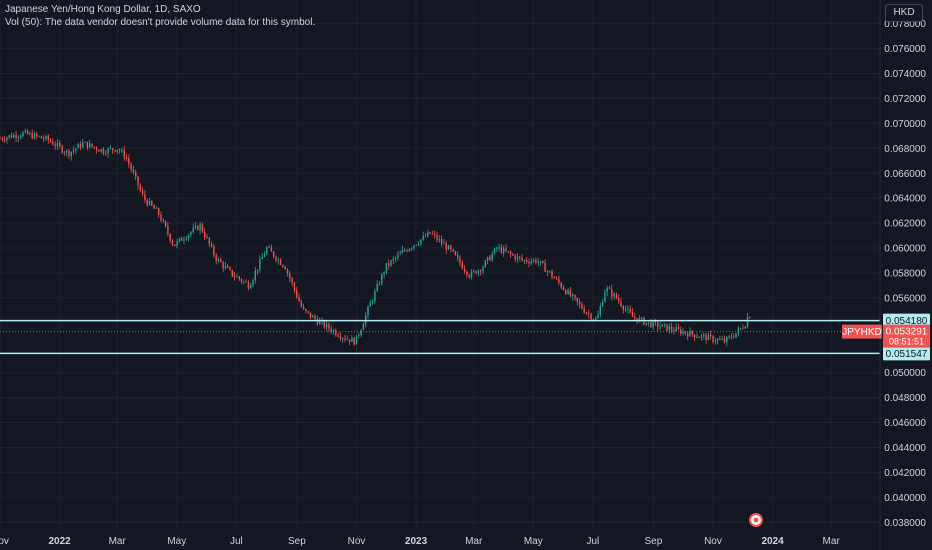  What do you see at coordinates (906, 275) in the screenshot?
I see `price-axis` at bounding box center [906, 275].